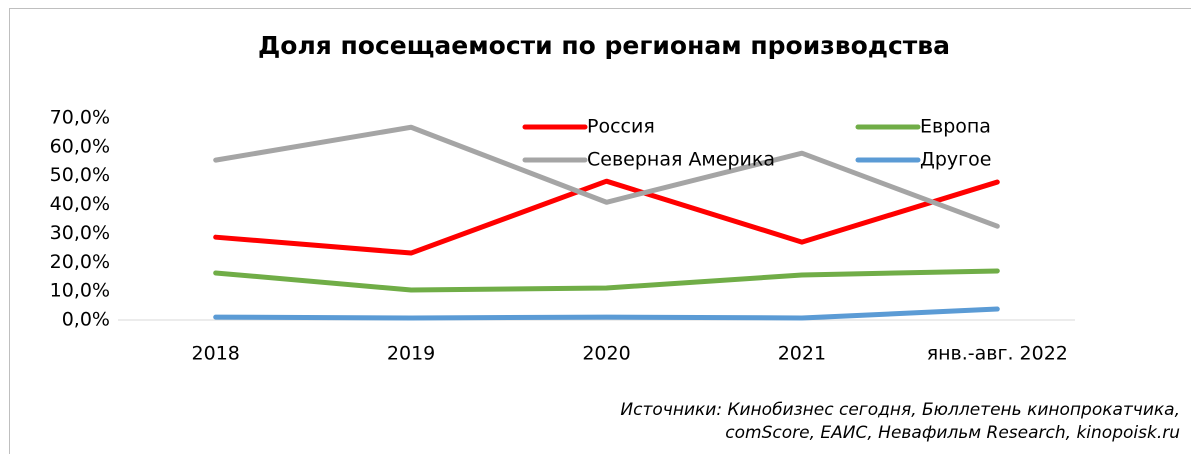  I want to click on legend-label: Северная Америка, so click(681, 160).